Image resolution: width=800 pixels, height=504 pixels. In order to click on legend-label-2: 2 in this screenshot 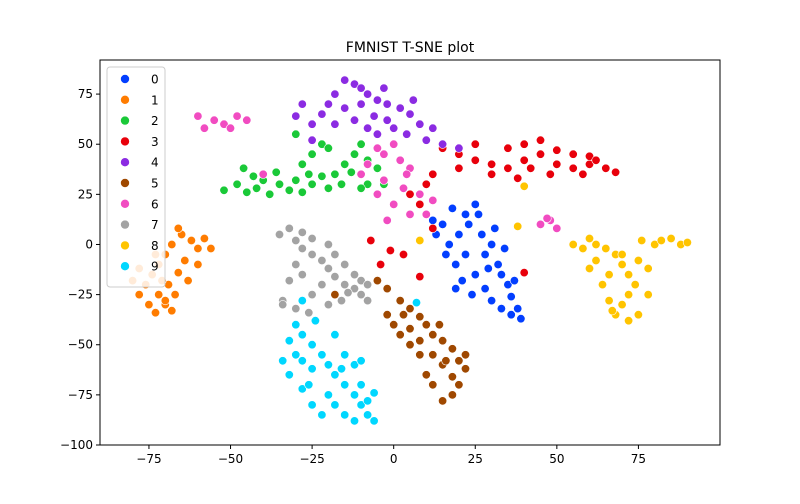, I will do `click(155, 121)`.